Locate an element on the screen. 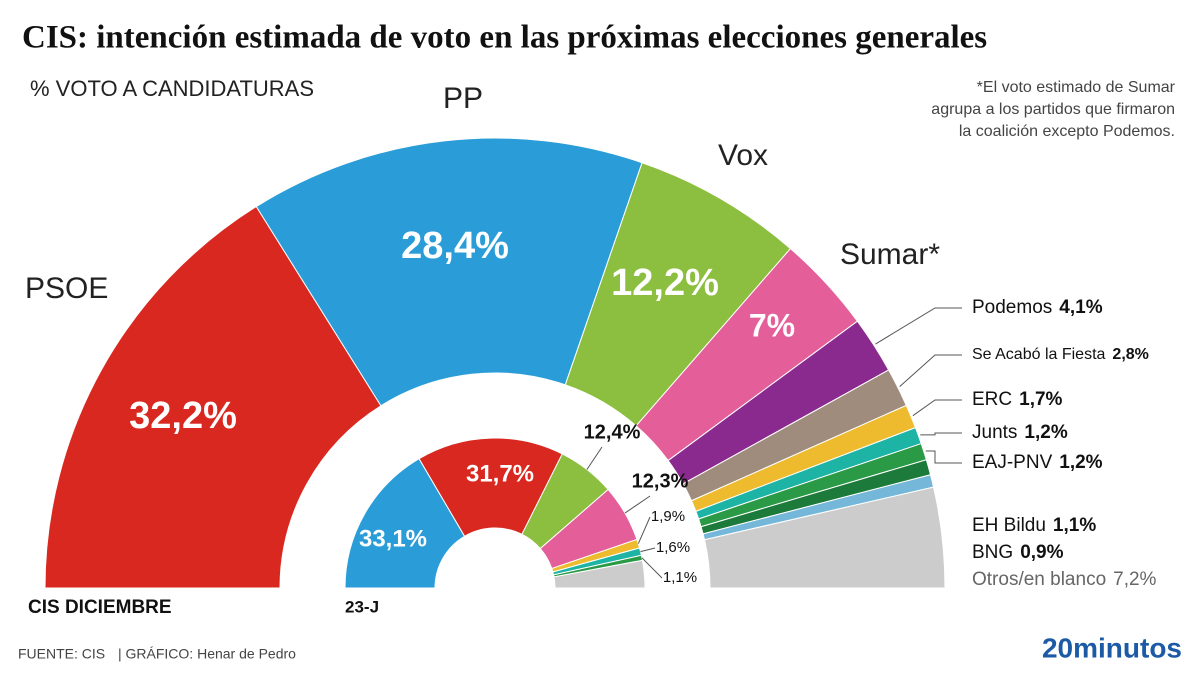 This screenshot has height=675, width=1200. value-label: 1,7% is located at coordinates (1040, 399).